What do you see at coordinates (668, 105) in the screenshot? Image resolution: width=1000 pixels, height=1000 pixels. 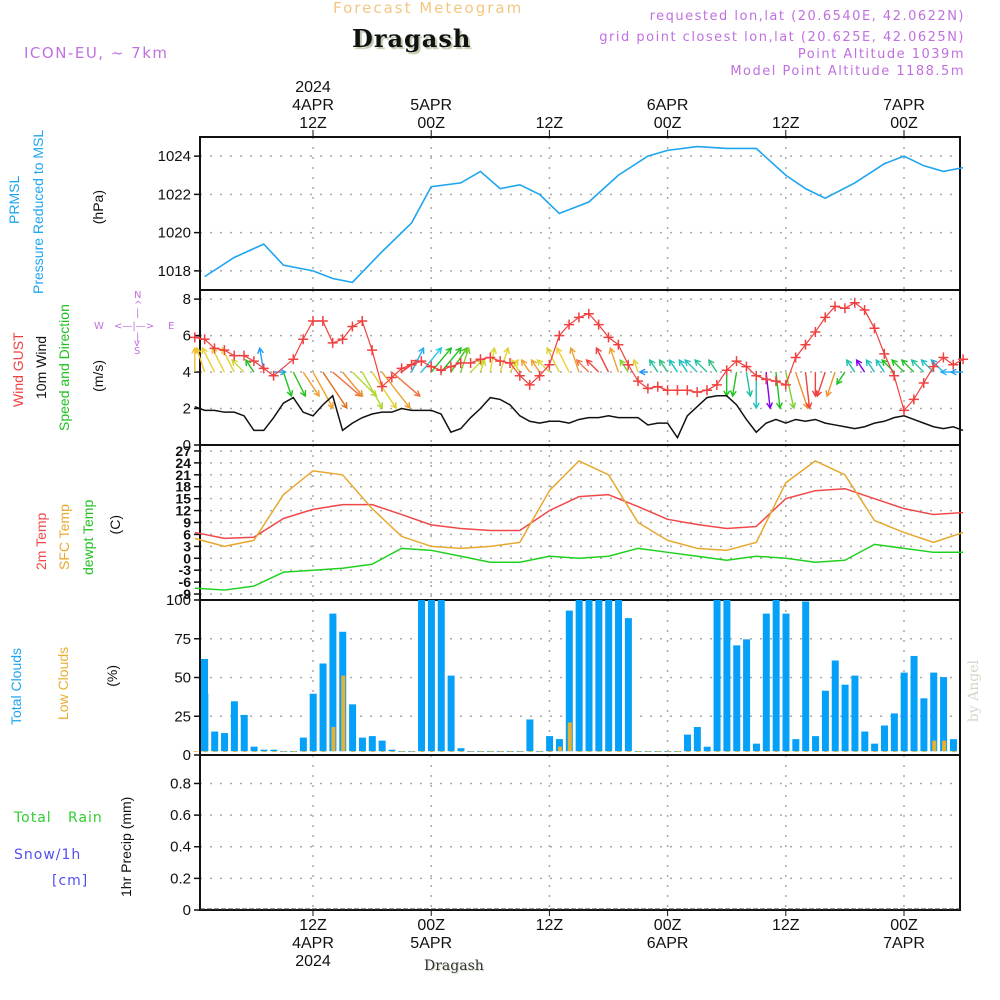 I see `top-time-label: 6APR` at bounding box center [668, 105].